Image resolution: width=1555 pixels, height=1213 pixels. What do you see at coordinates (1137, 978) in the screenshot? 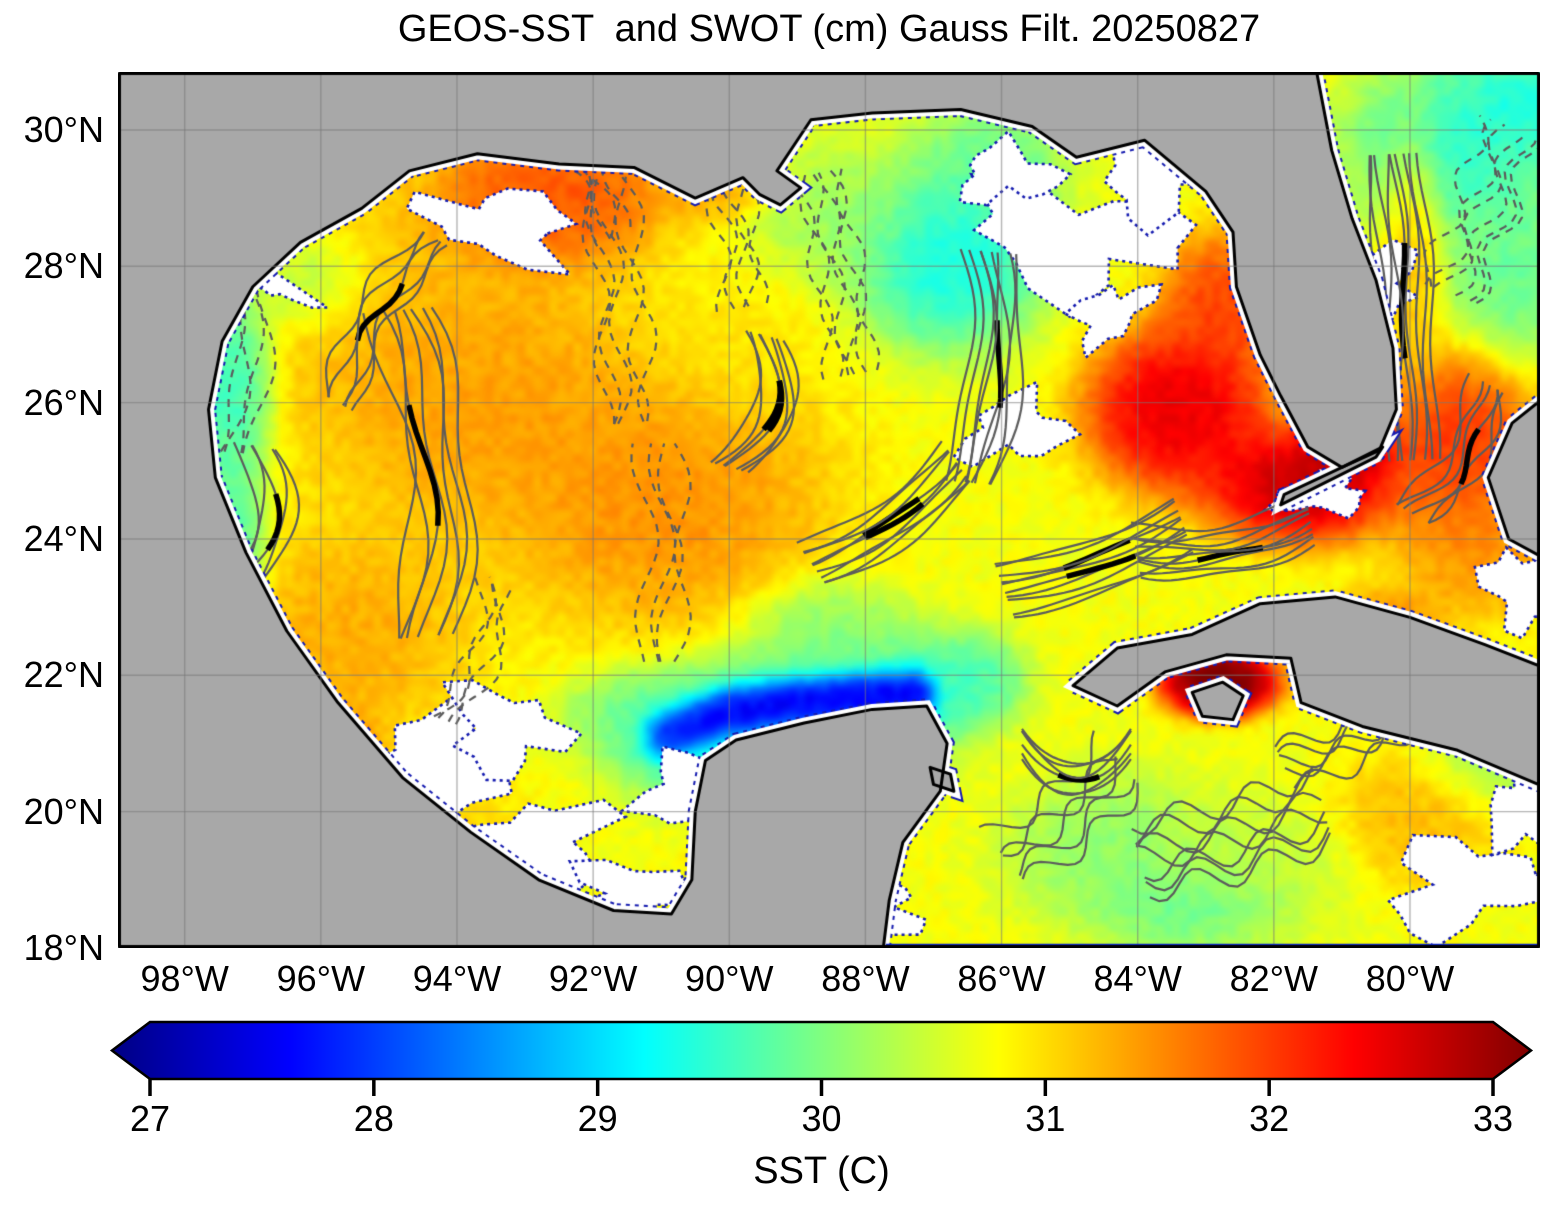
I see `x-tick-label: 84°W` at bounding box center [1137, 978].